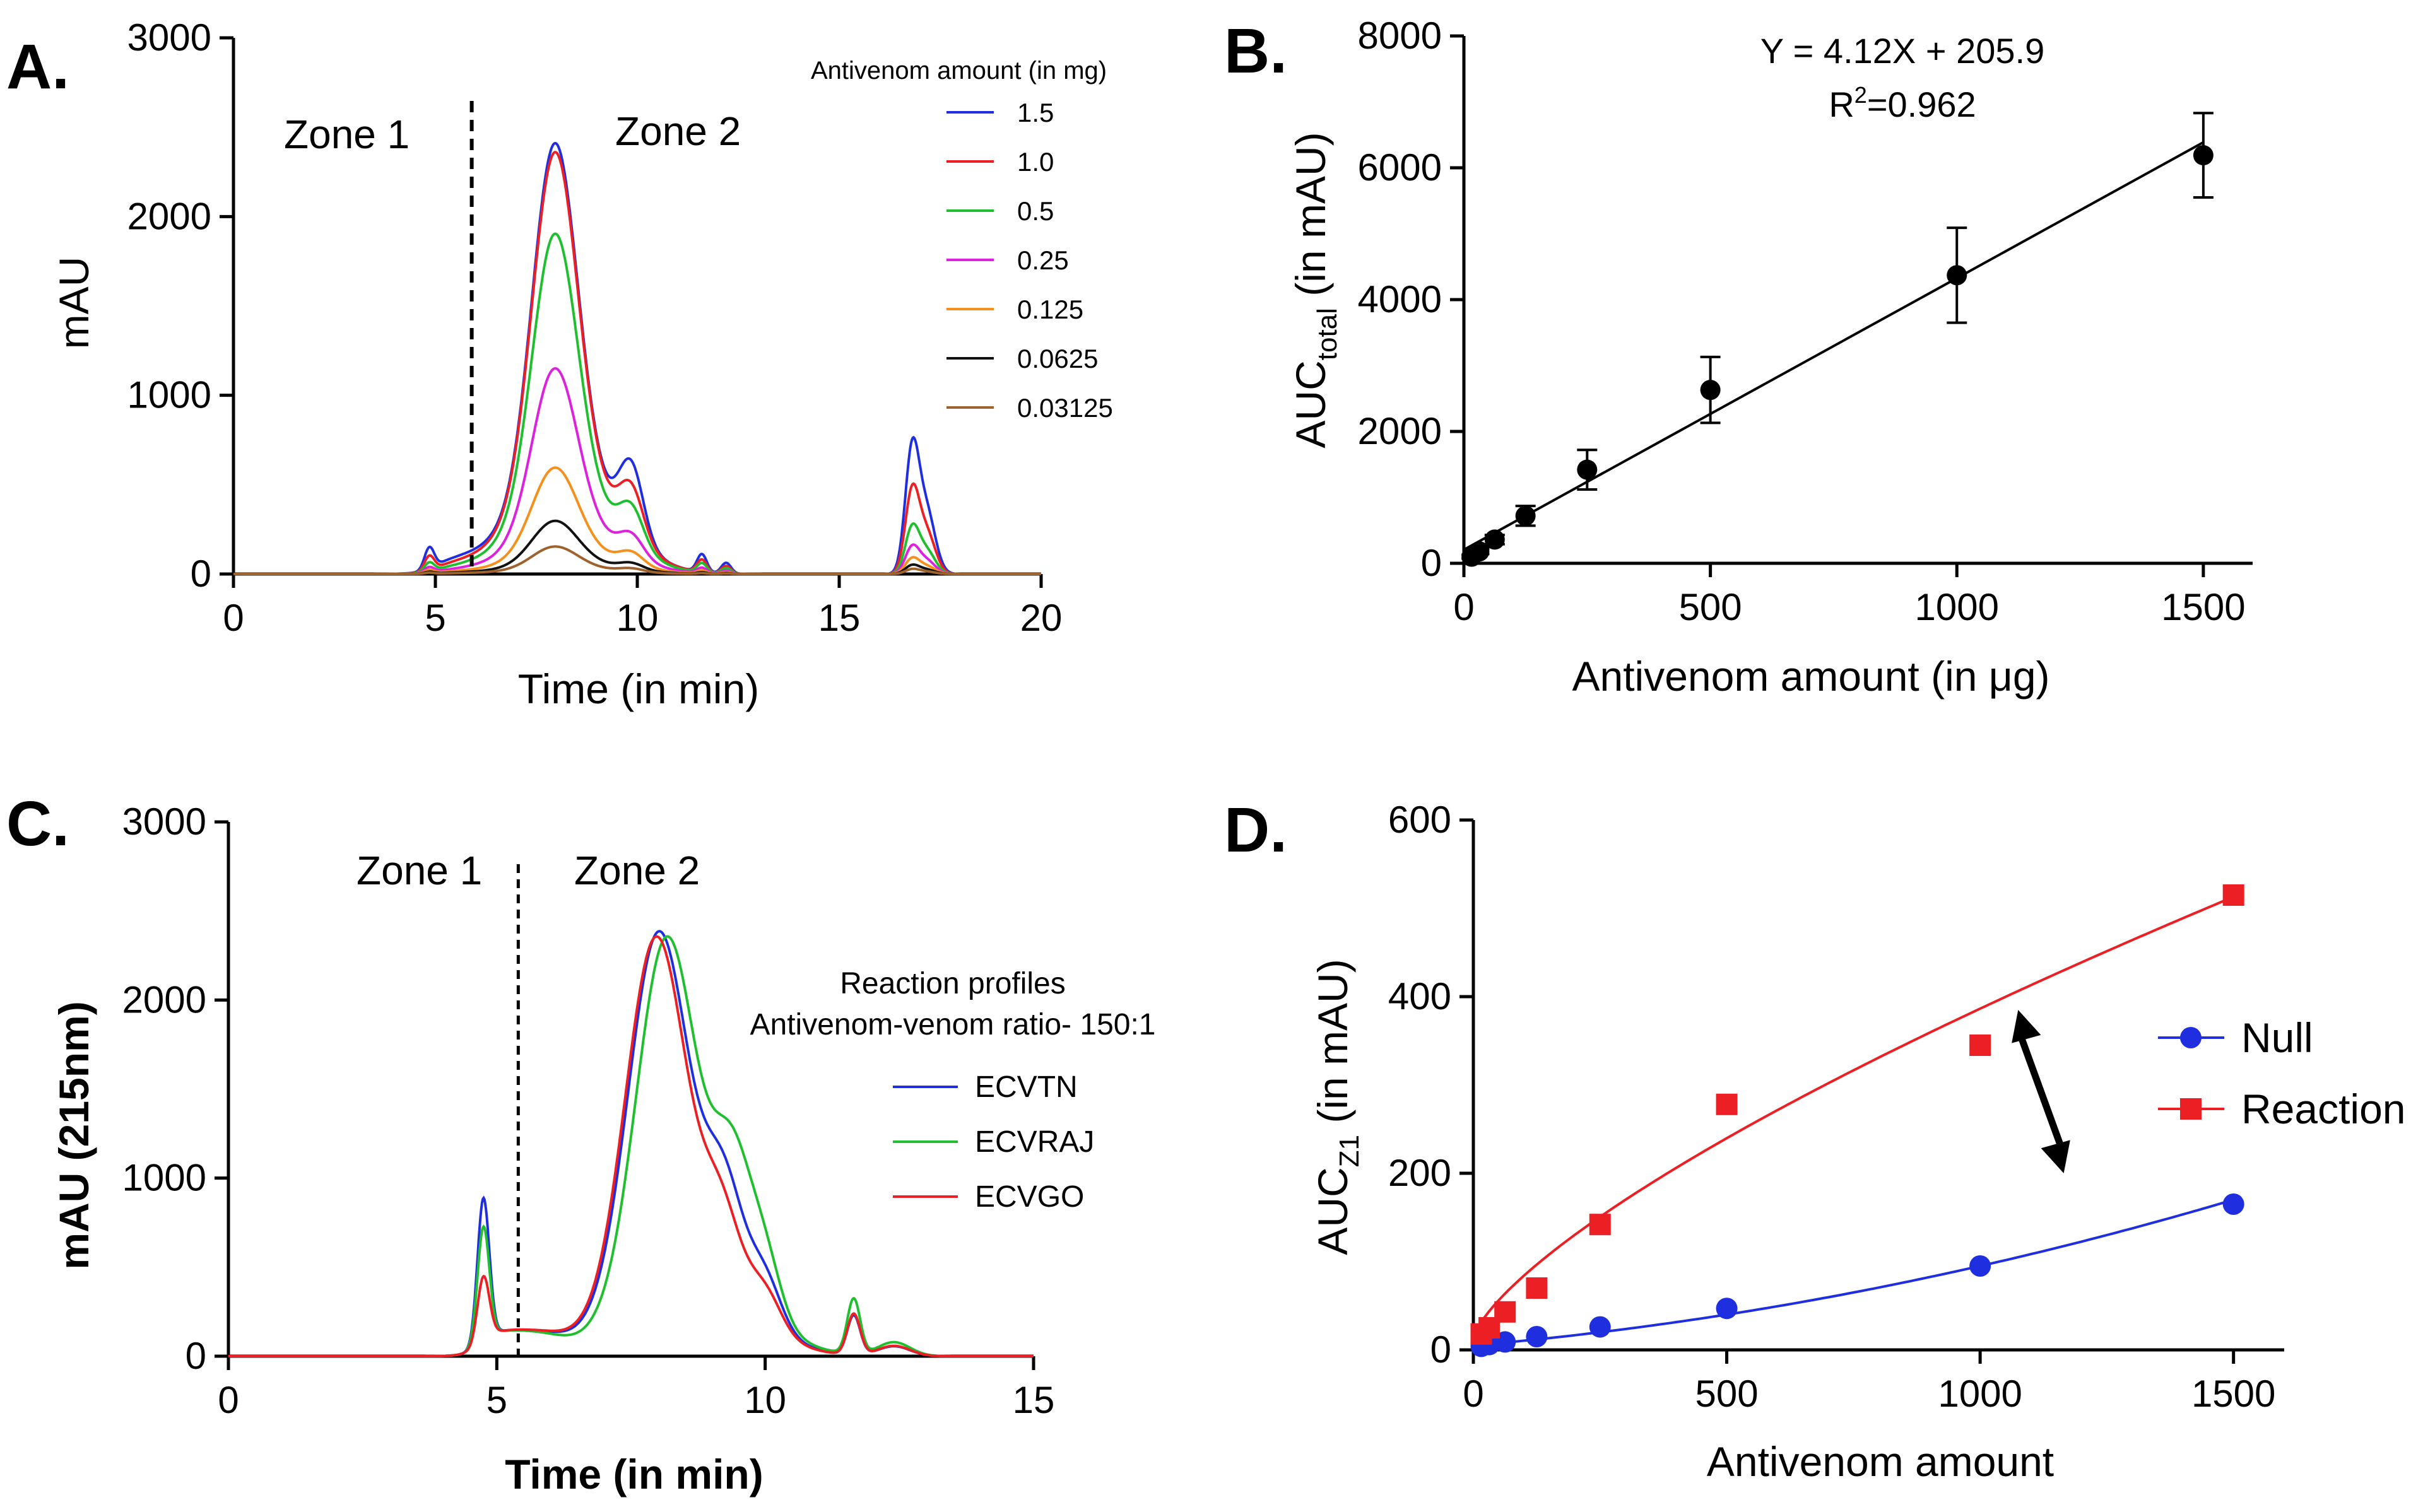 This screenshot has width=2423, height=1512. What do you see at coordinates (2282, 1073) in the screenshot?
I see `panel-d-legend: Null Reaction` at bounding box center [2282, 1073].